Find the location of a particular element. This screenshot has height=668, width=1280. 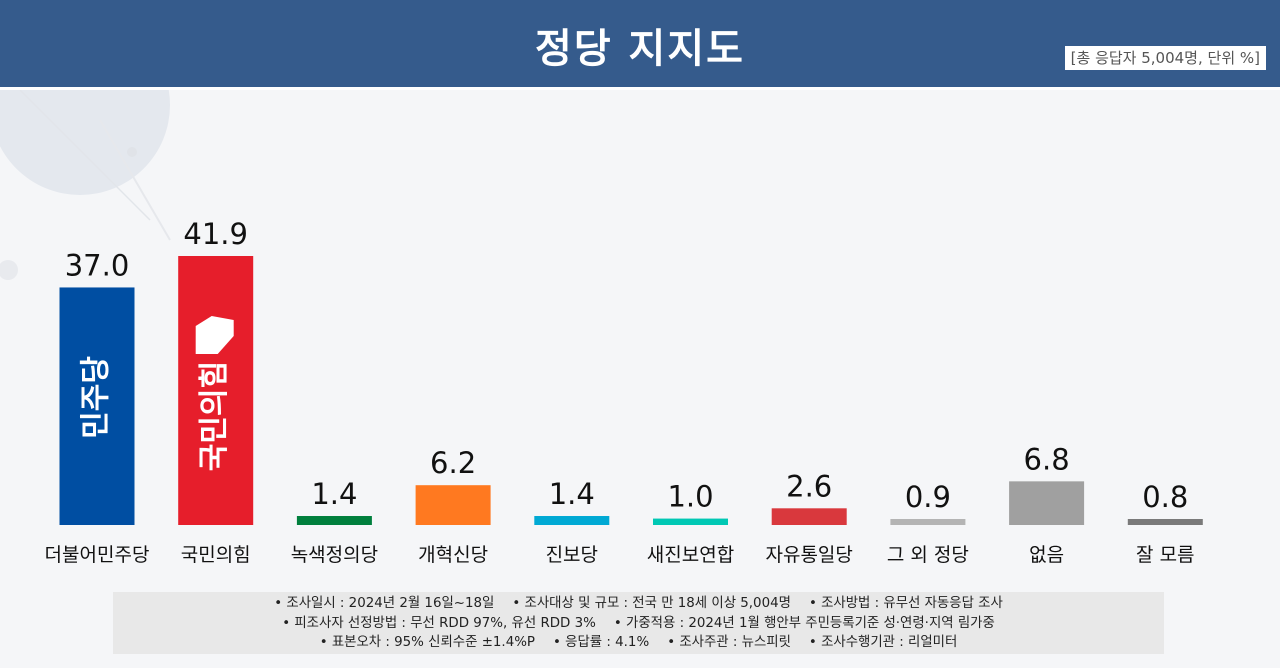

value-label: 2.6 is located at coordinates (809, 486).